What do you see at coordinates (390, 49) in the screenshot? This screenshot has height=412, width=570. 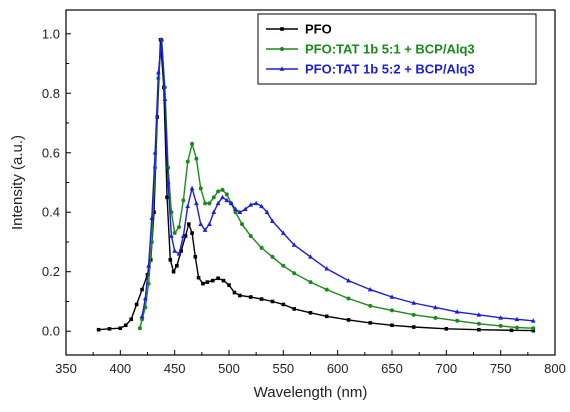 I see `legend-label: PFO:TAT 1b 5:1 + BCP/Alq3` at bounding box center [390, 49].